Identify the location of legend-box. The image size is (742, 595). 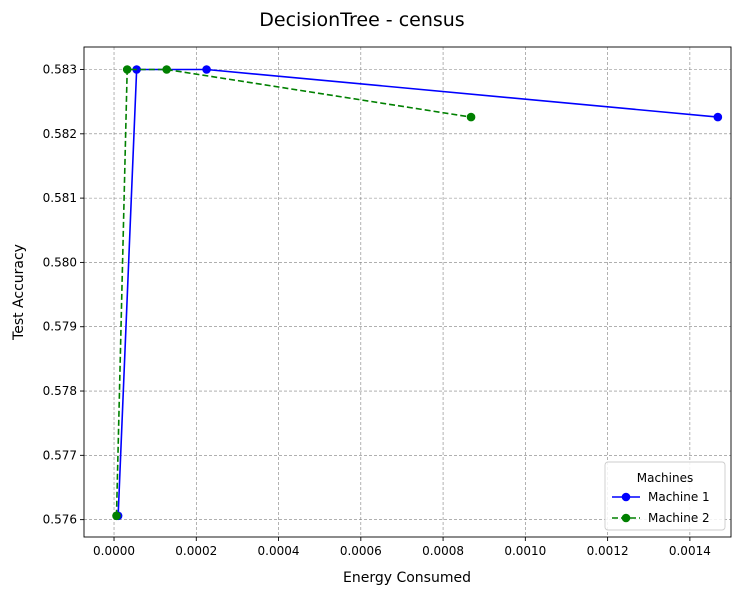
(665, 496).